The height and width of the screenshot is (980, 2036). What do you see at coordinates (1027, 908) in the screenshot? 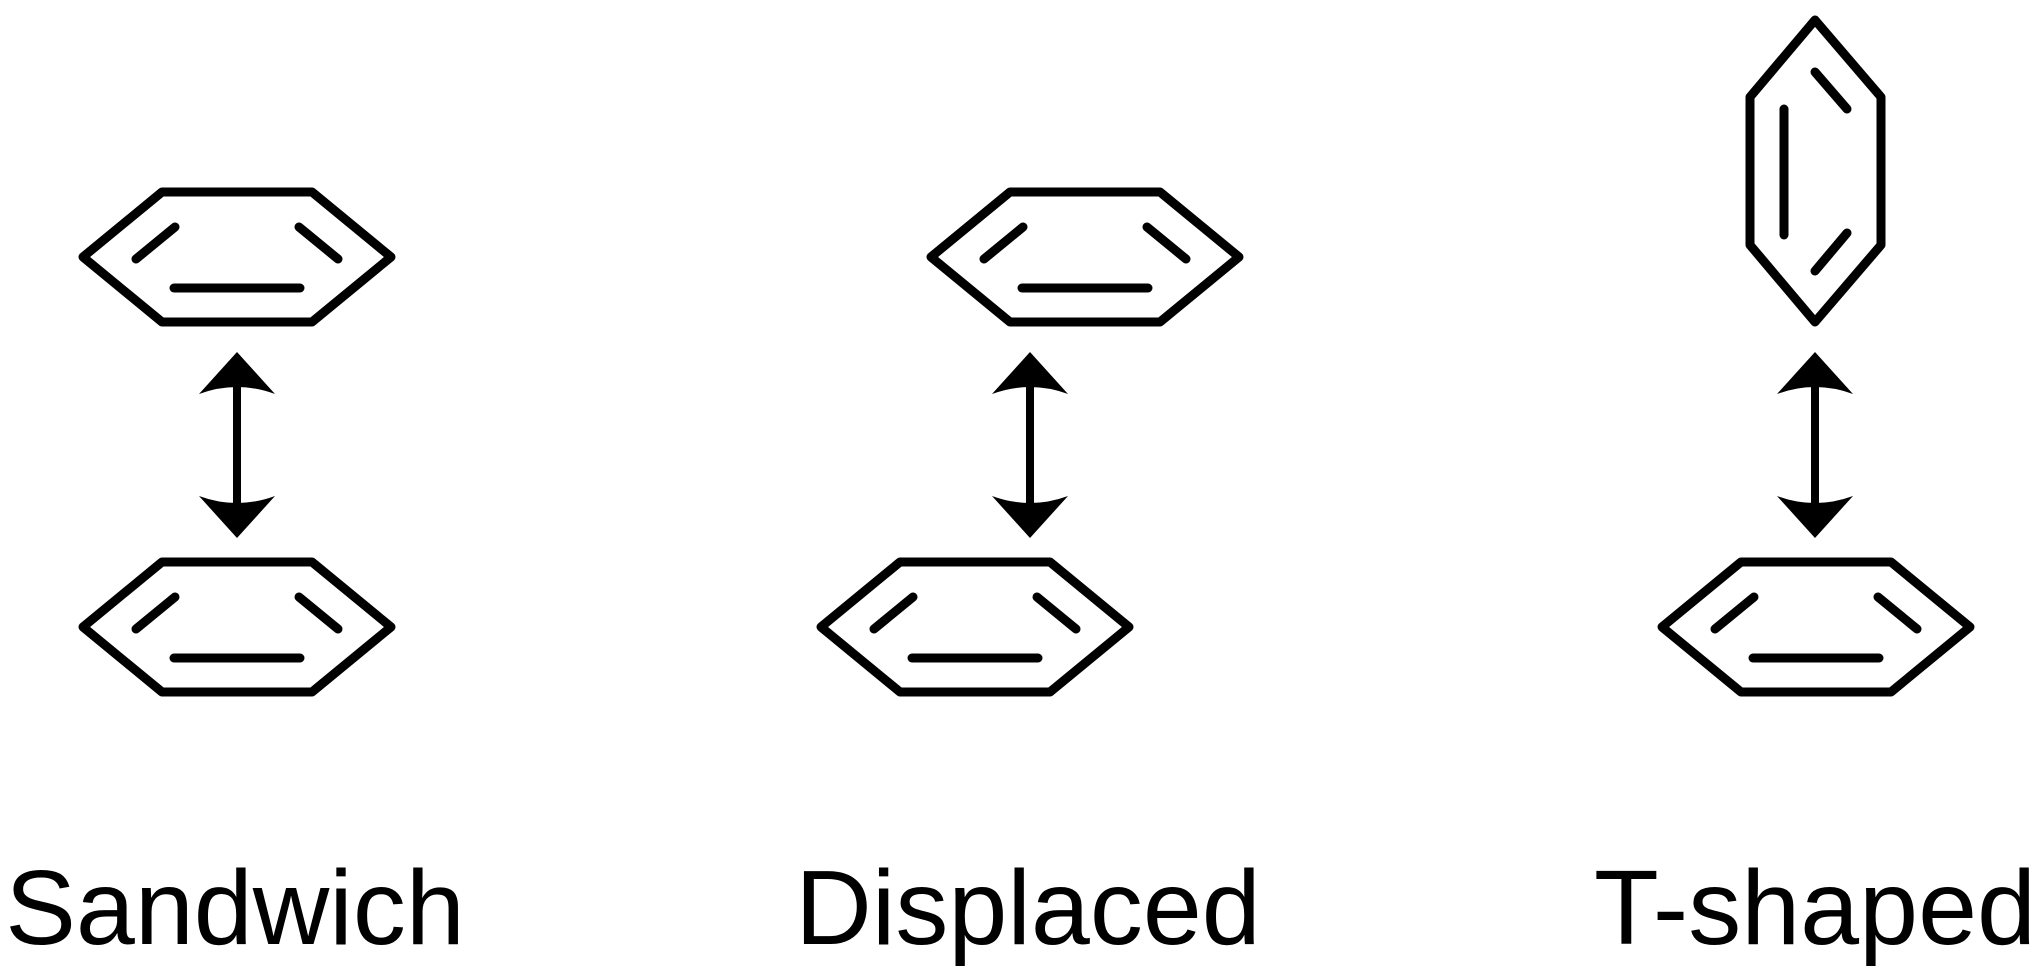
I see `label-displaced: Displaced` at bounding box center [1027, 908].